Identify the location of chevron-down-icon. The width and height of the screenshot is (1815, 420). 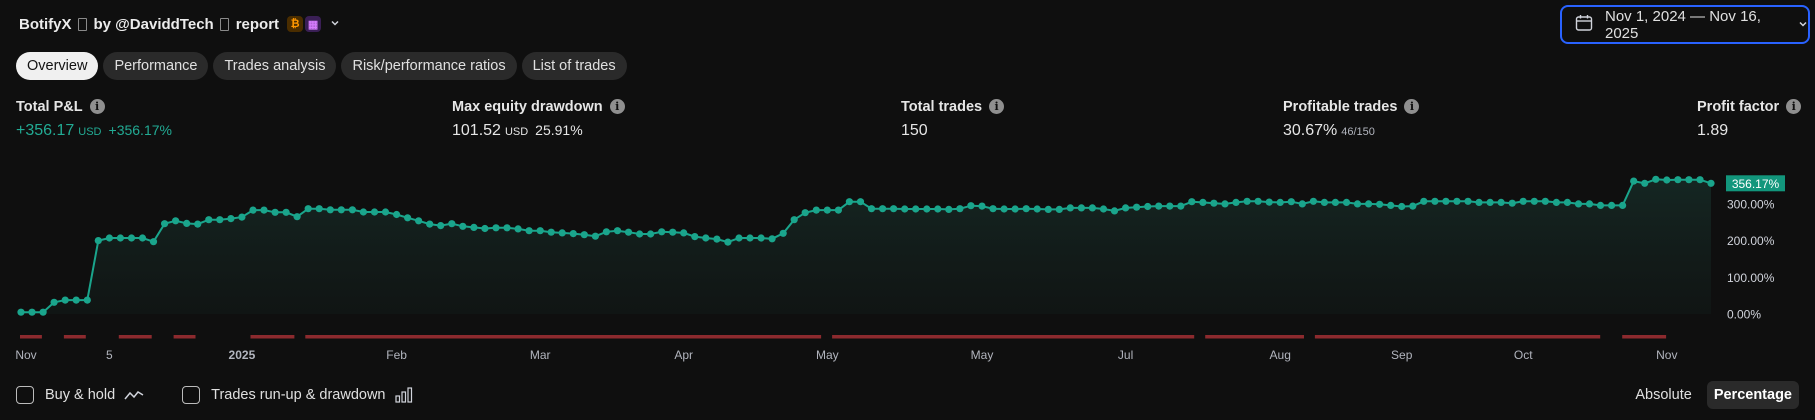
(335, 24).